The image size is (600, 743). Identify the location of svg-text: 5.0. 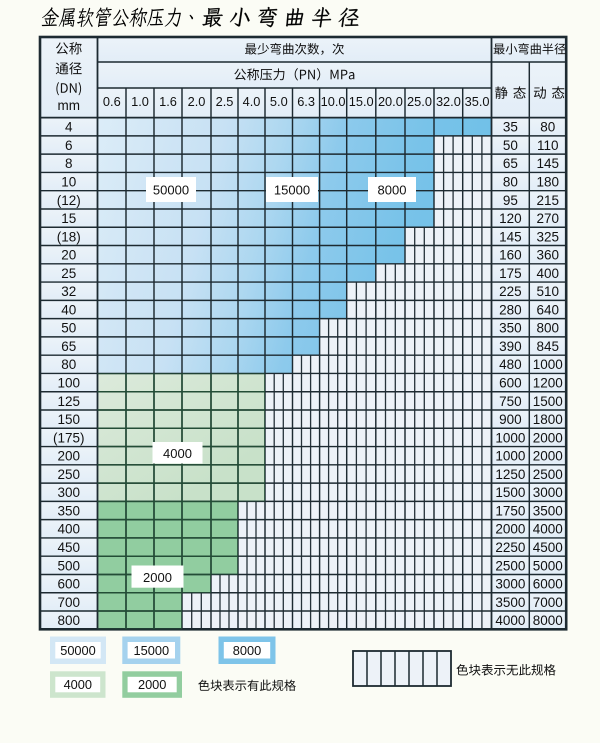
(279, 101).